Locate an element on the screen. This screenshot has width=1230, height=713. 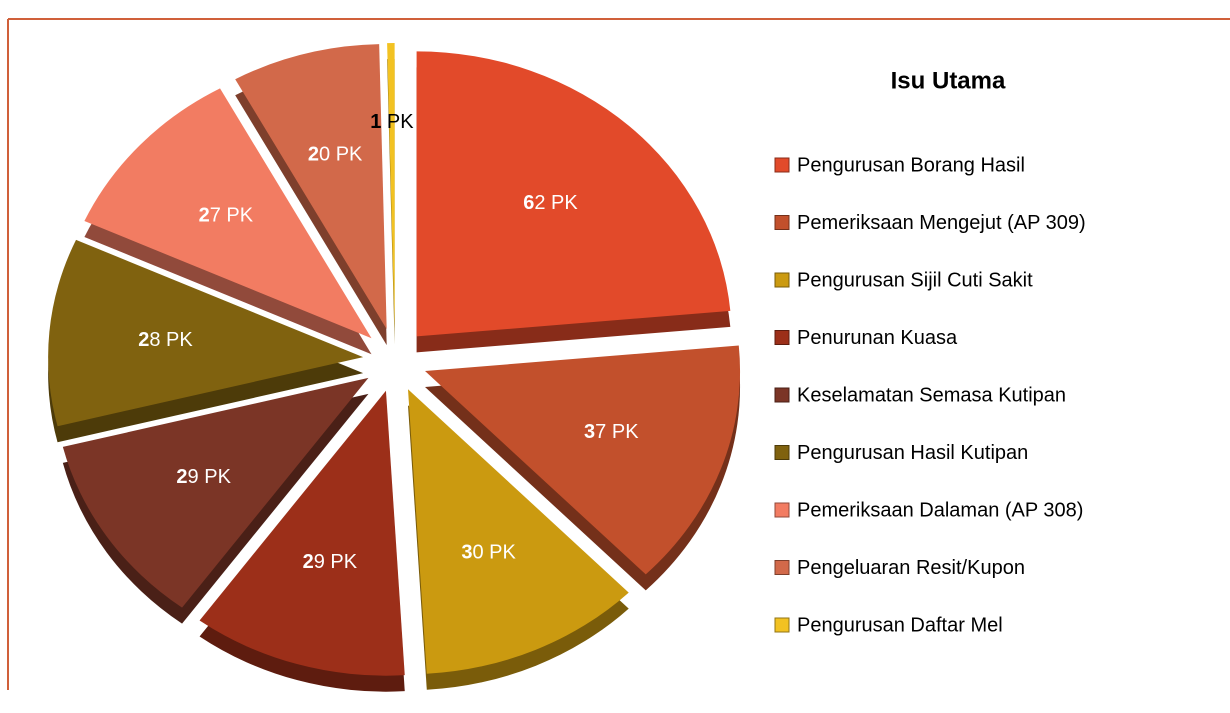
legend-title: Isu Utama is located at coordinates (948, 80).